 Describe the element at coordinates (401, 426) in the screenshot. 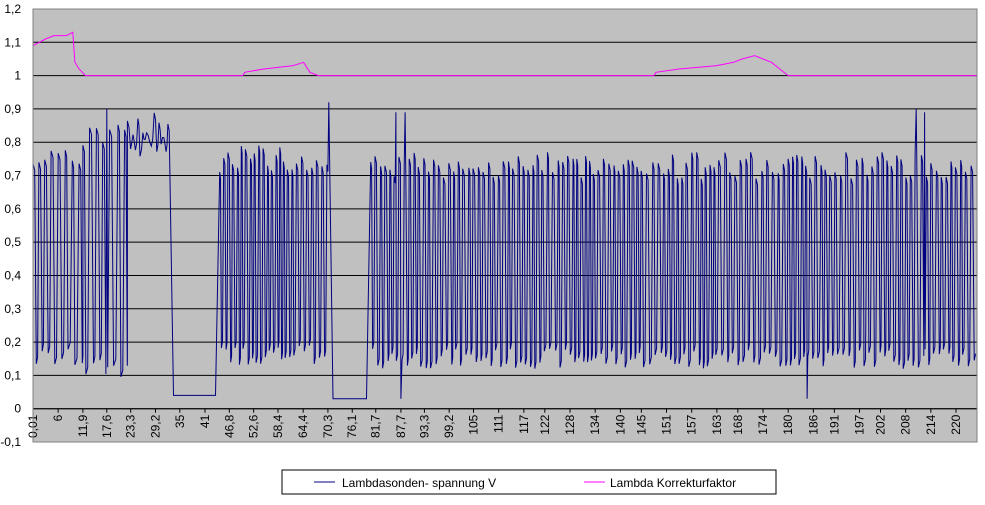

I see `x-tick-label: 87,7` at that location.